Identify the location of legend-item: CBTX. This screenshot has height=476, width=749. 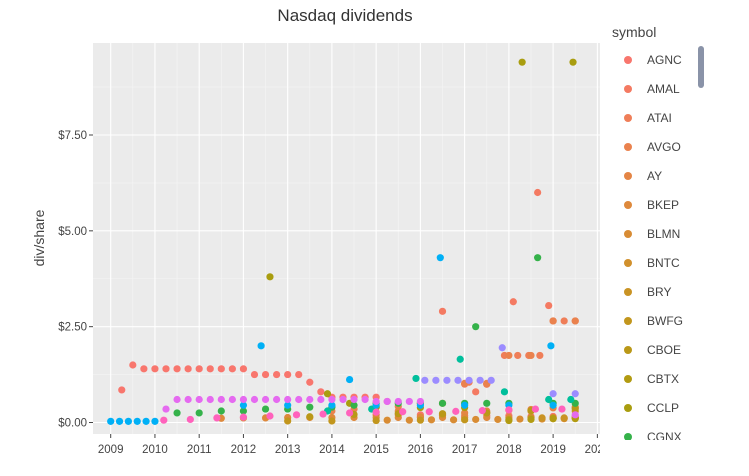
(651, 379).